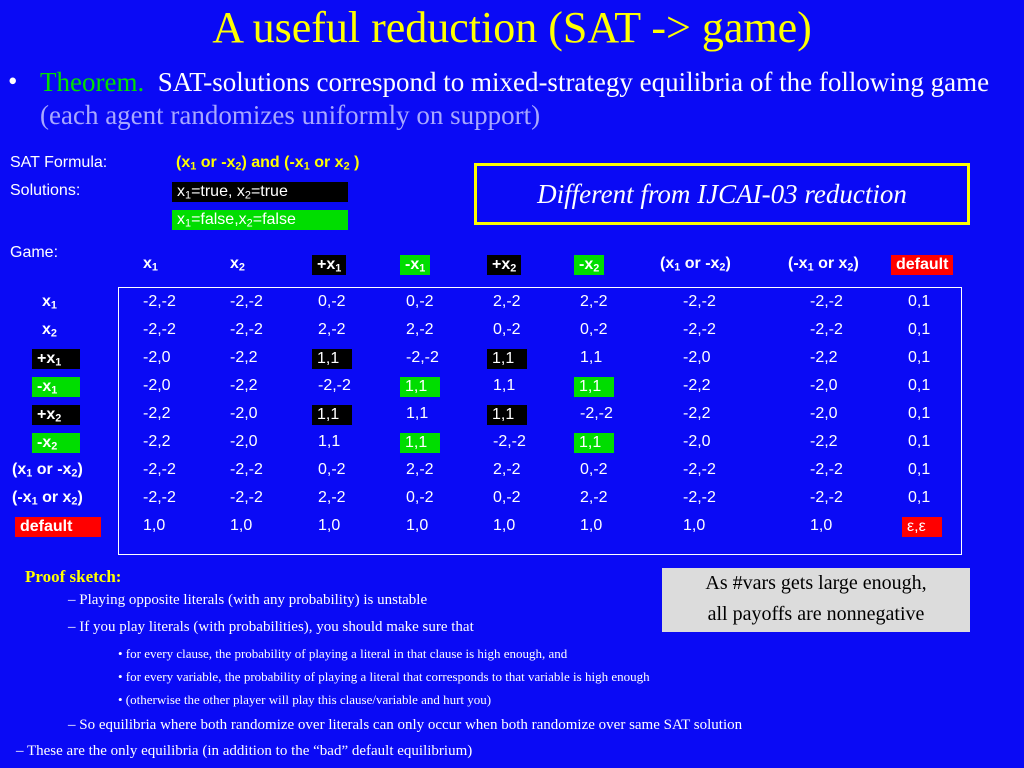 This screenshot has width=1024, height=768. Describe the element at coordinates (218, 191) in the screenshot. I see `text-part: =true, x` at that location.